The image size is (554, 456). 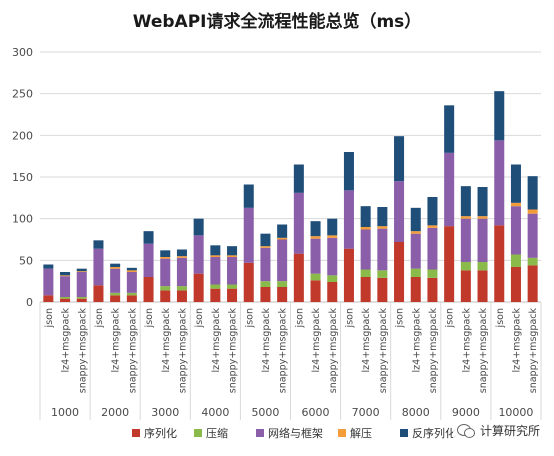 I want to click on legend-item: 序列化, so click(x=154, y=433).